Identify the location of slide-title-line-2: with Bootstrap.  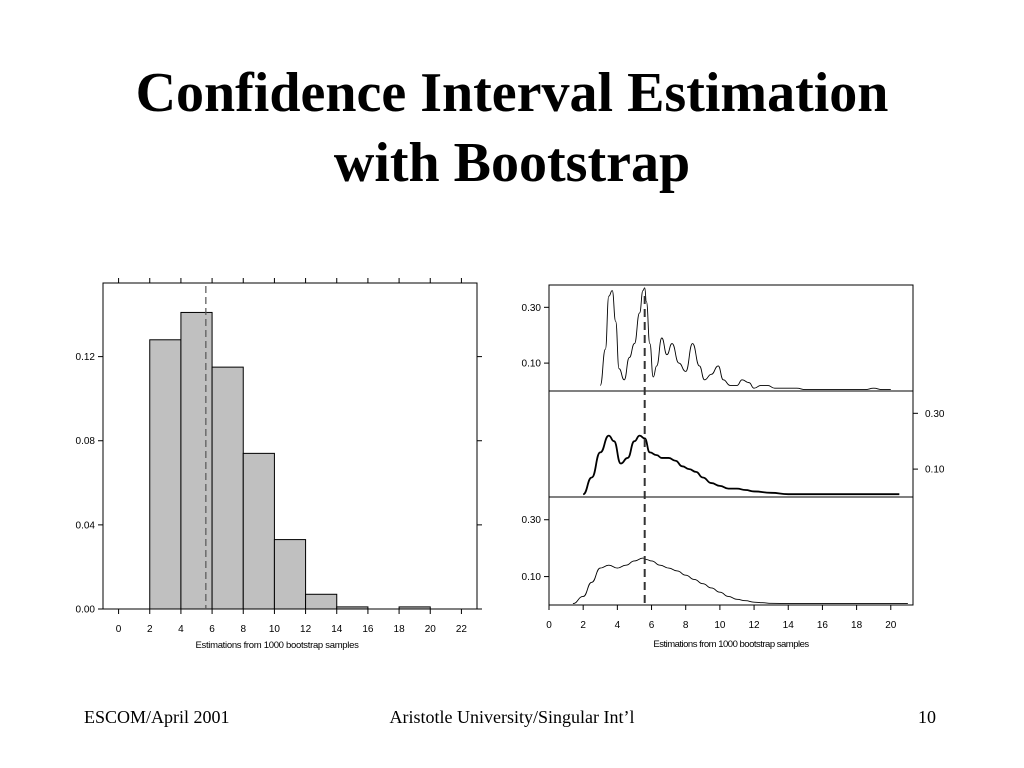
(512, 163).